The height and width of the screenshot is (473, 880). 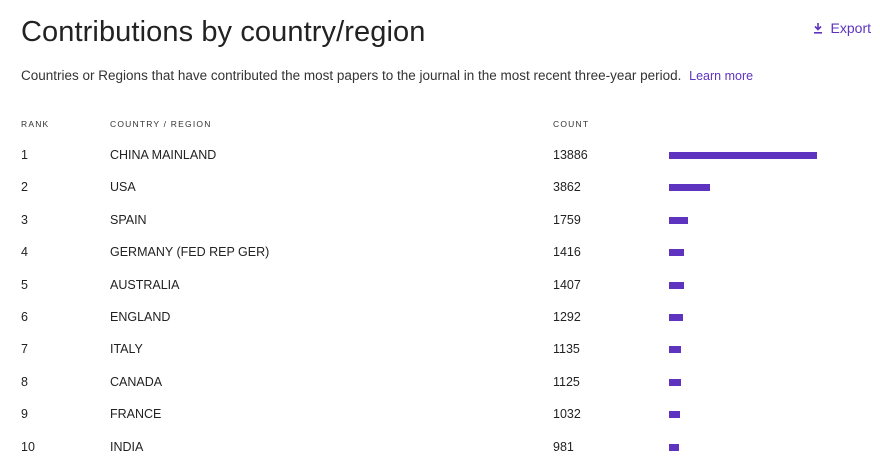 What do you see at coordinates (136, 381) in the screenshot?
I see `country-cell: CANADA` at bounding box center [136, 381].